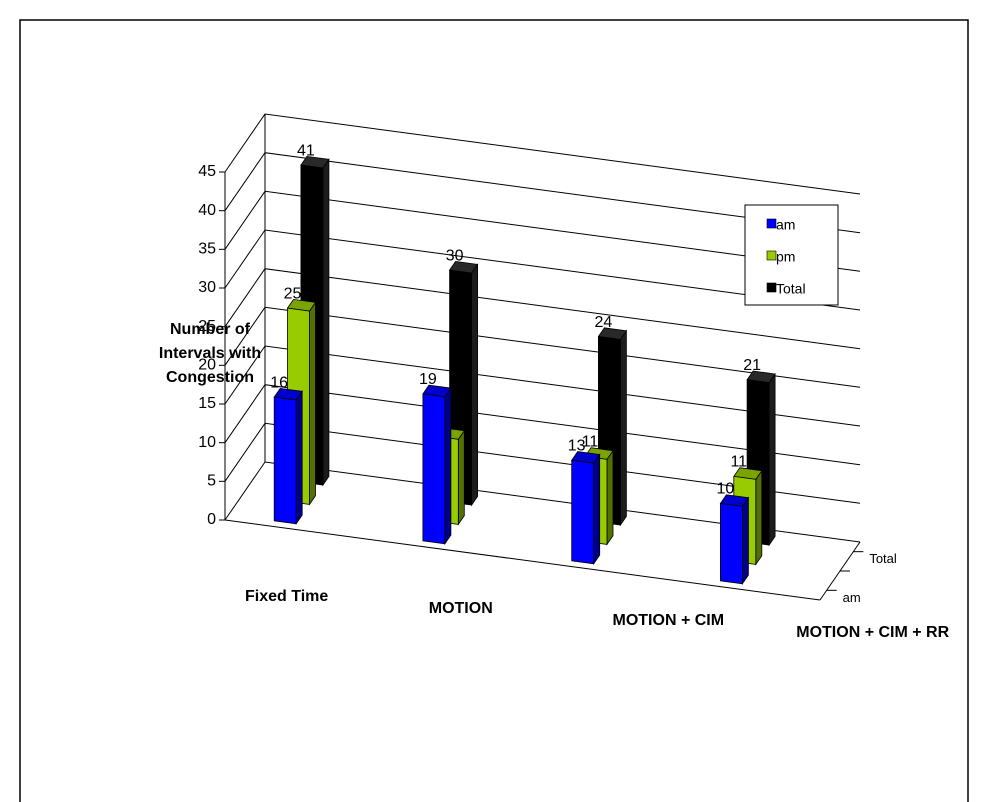 This screenshot has width=989, height=802. What do you see at coordinates (603, 322) in the screenshot?
I see `value-label: 24` at bounding box center [603, 322].